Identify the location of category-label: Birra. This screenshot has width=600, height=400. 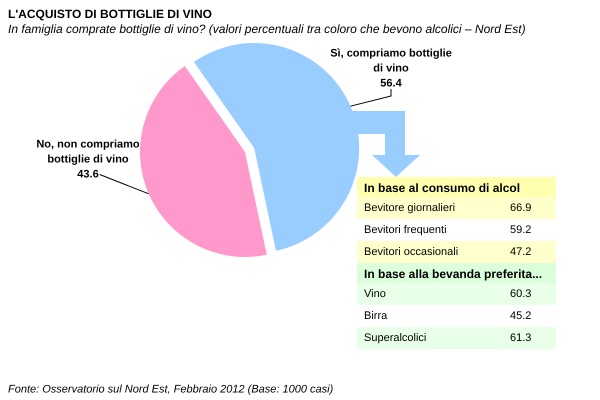
(376, 316).